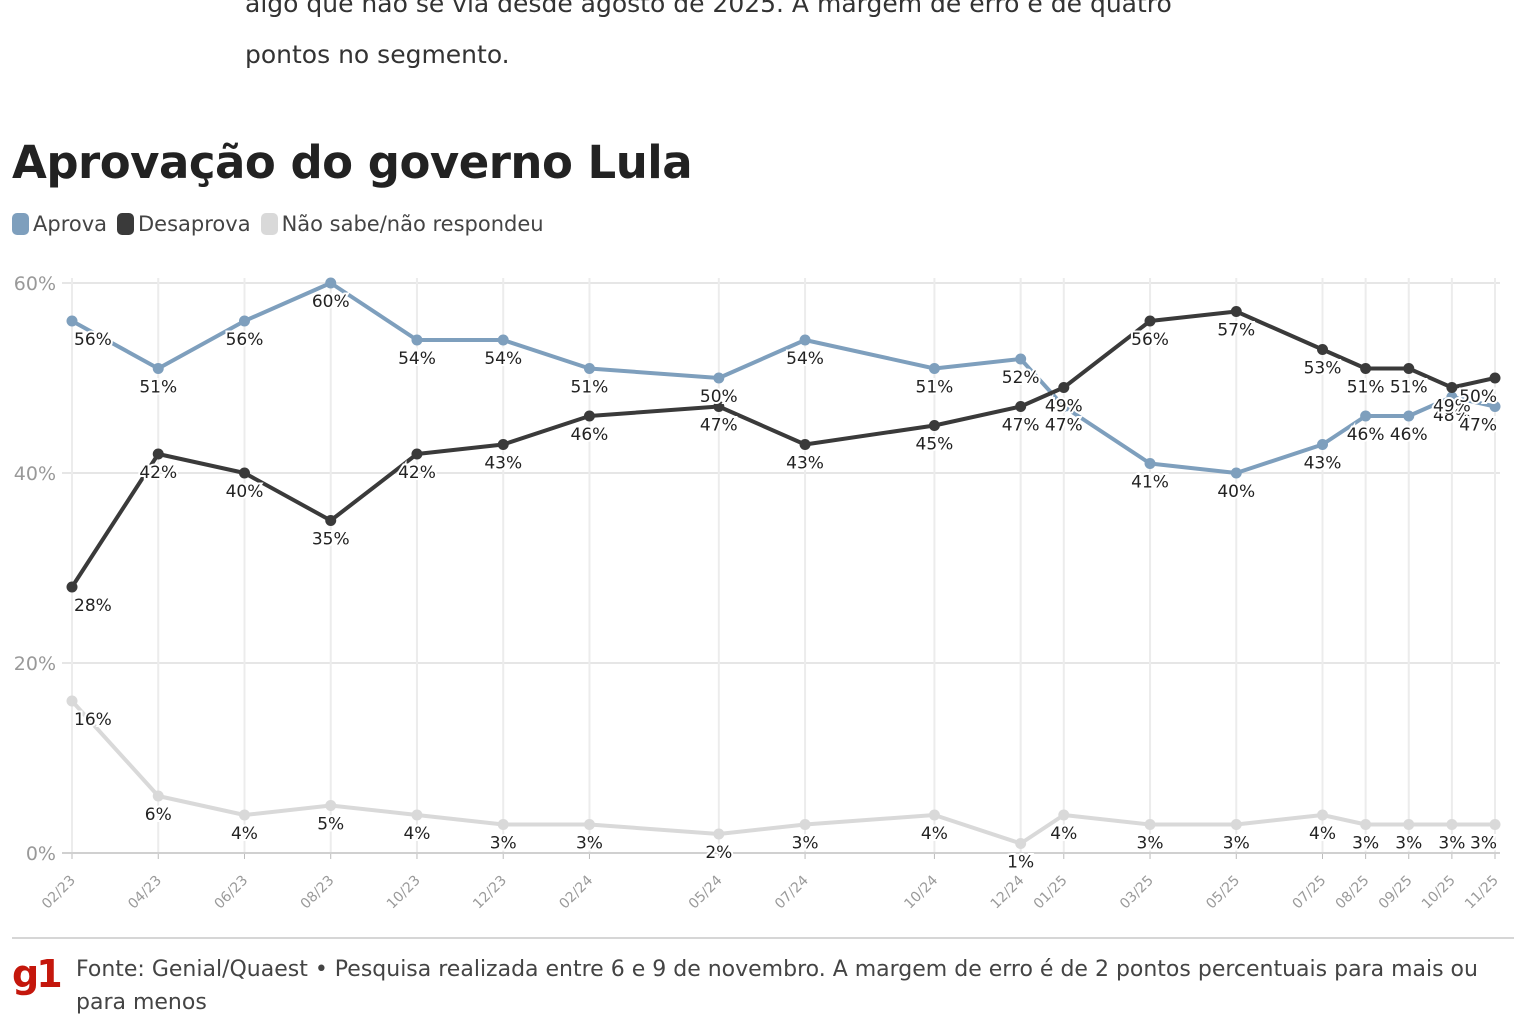  What do you see at coordinates (1309, 893) in the screenshot?
I see `x-tick-label: 07/25` at bounding box center [1309, 893].